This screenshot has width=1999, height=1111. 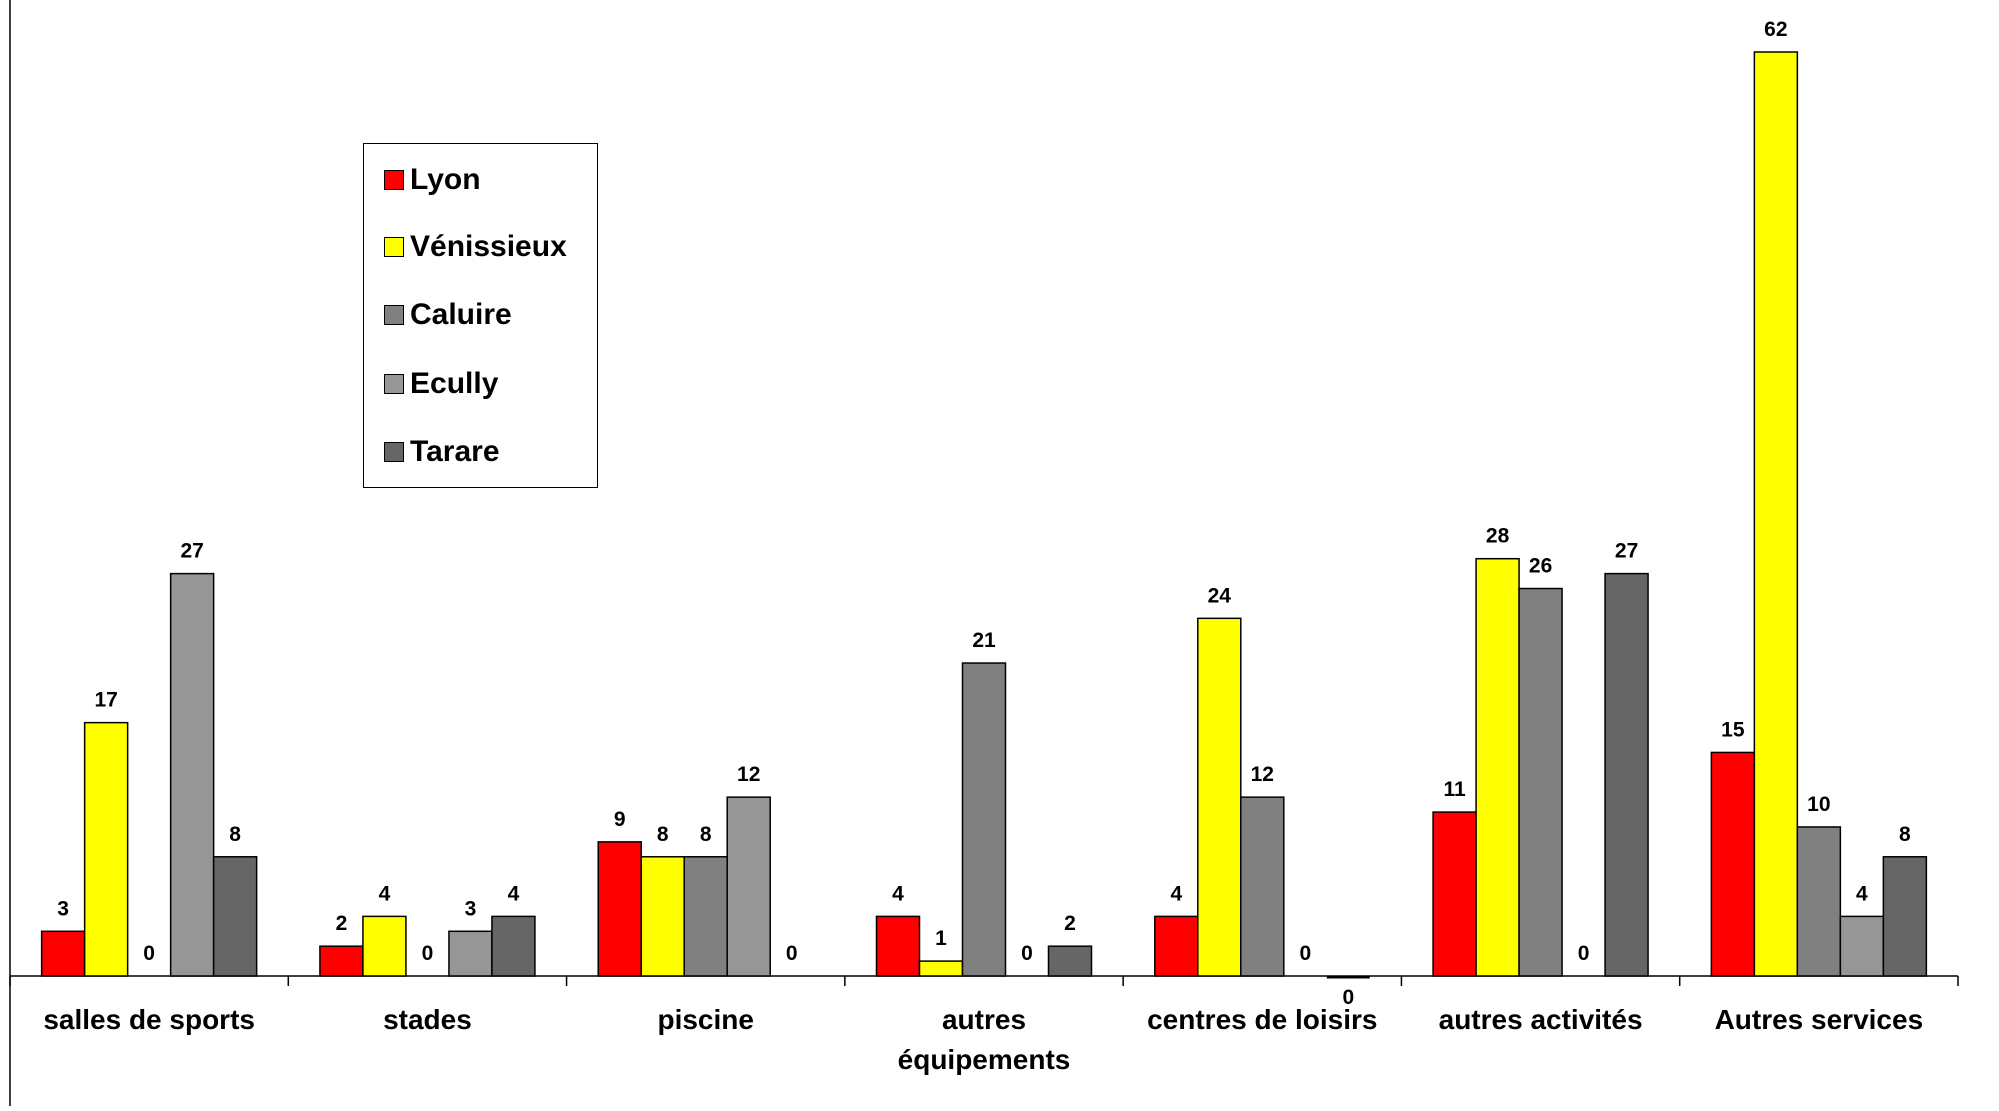 What do you see at coordinates (1070, 961) in the screenshot?
I see `bar-tarare-autres-equipements` at bounding box center [1070, 961].